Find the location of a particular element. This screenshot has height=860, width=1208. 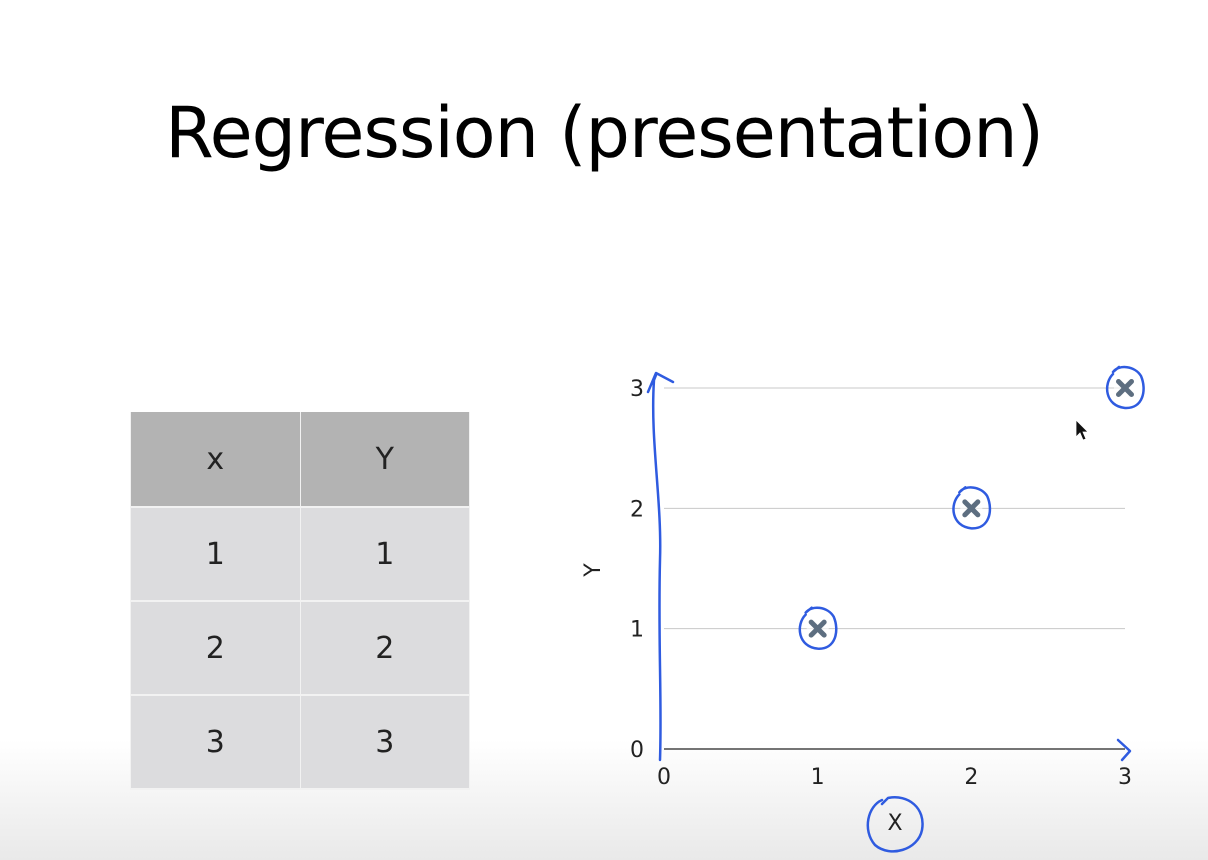

gridlines is located at coordinates (894, 508).